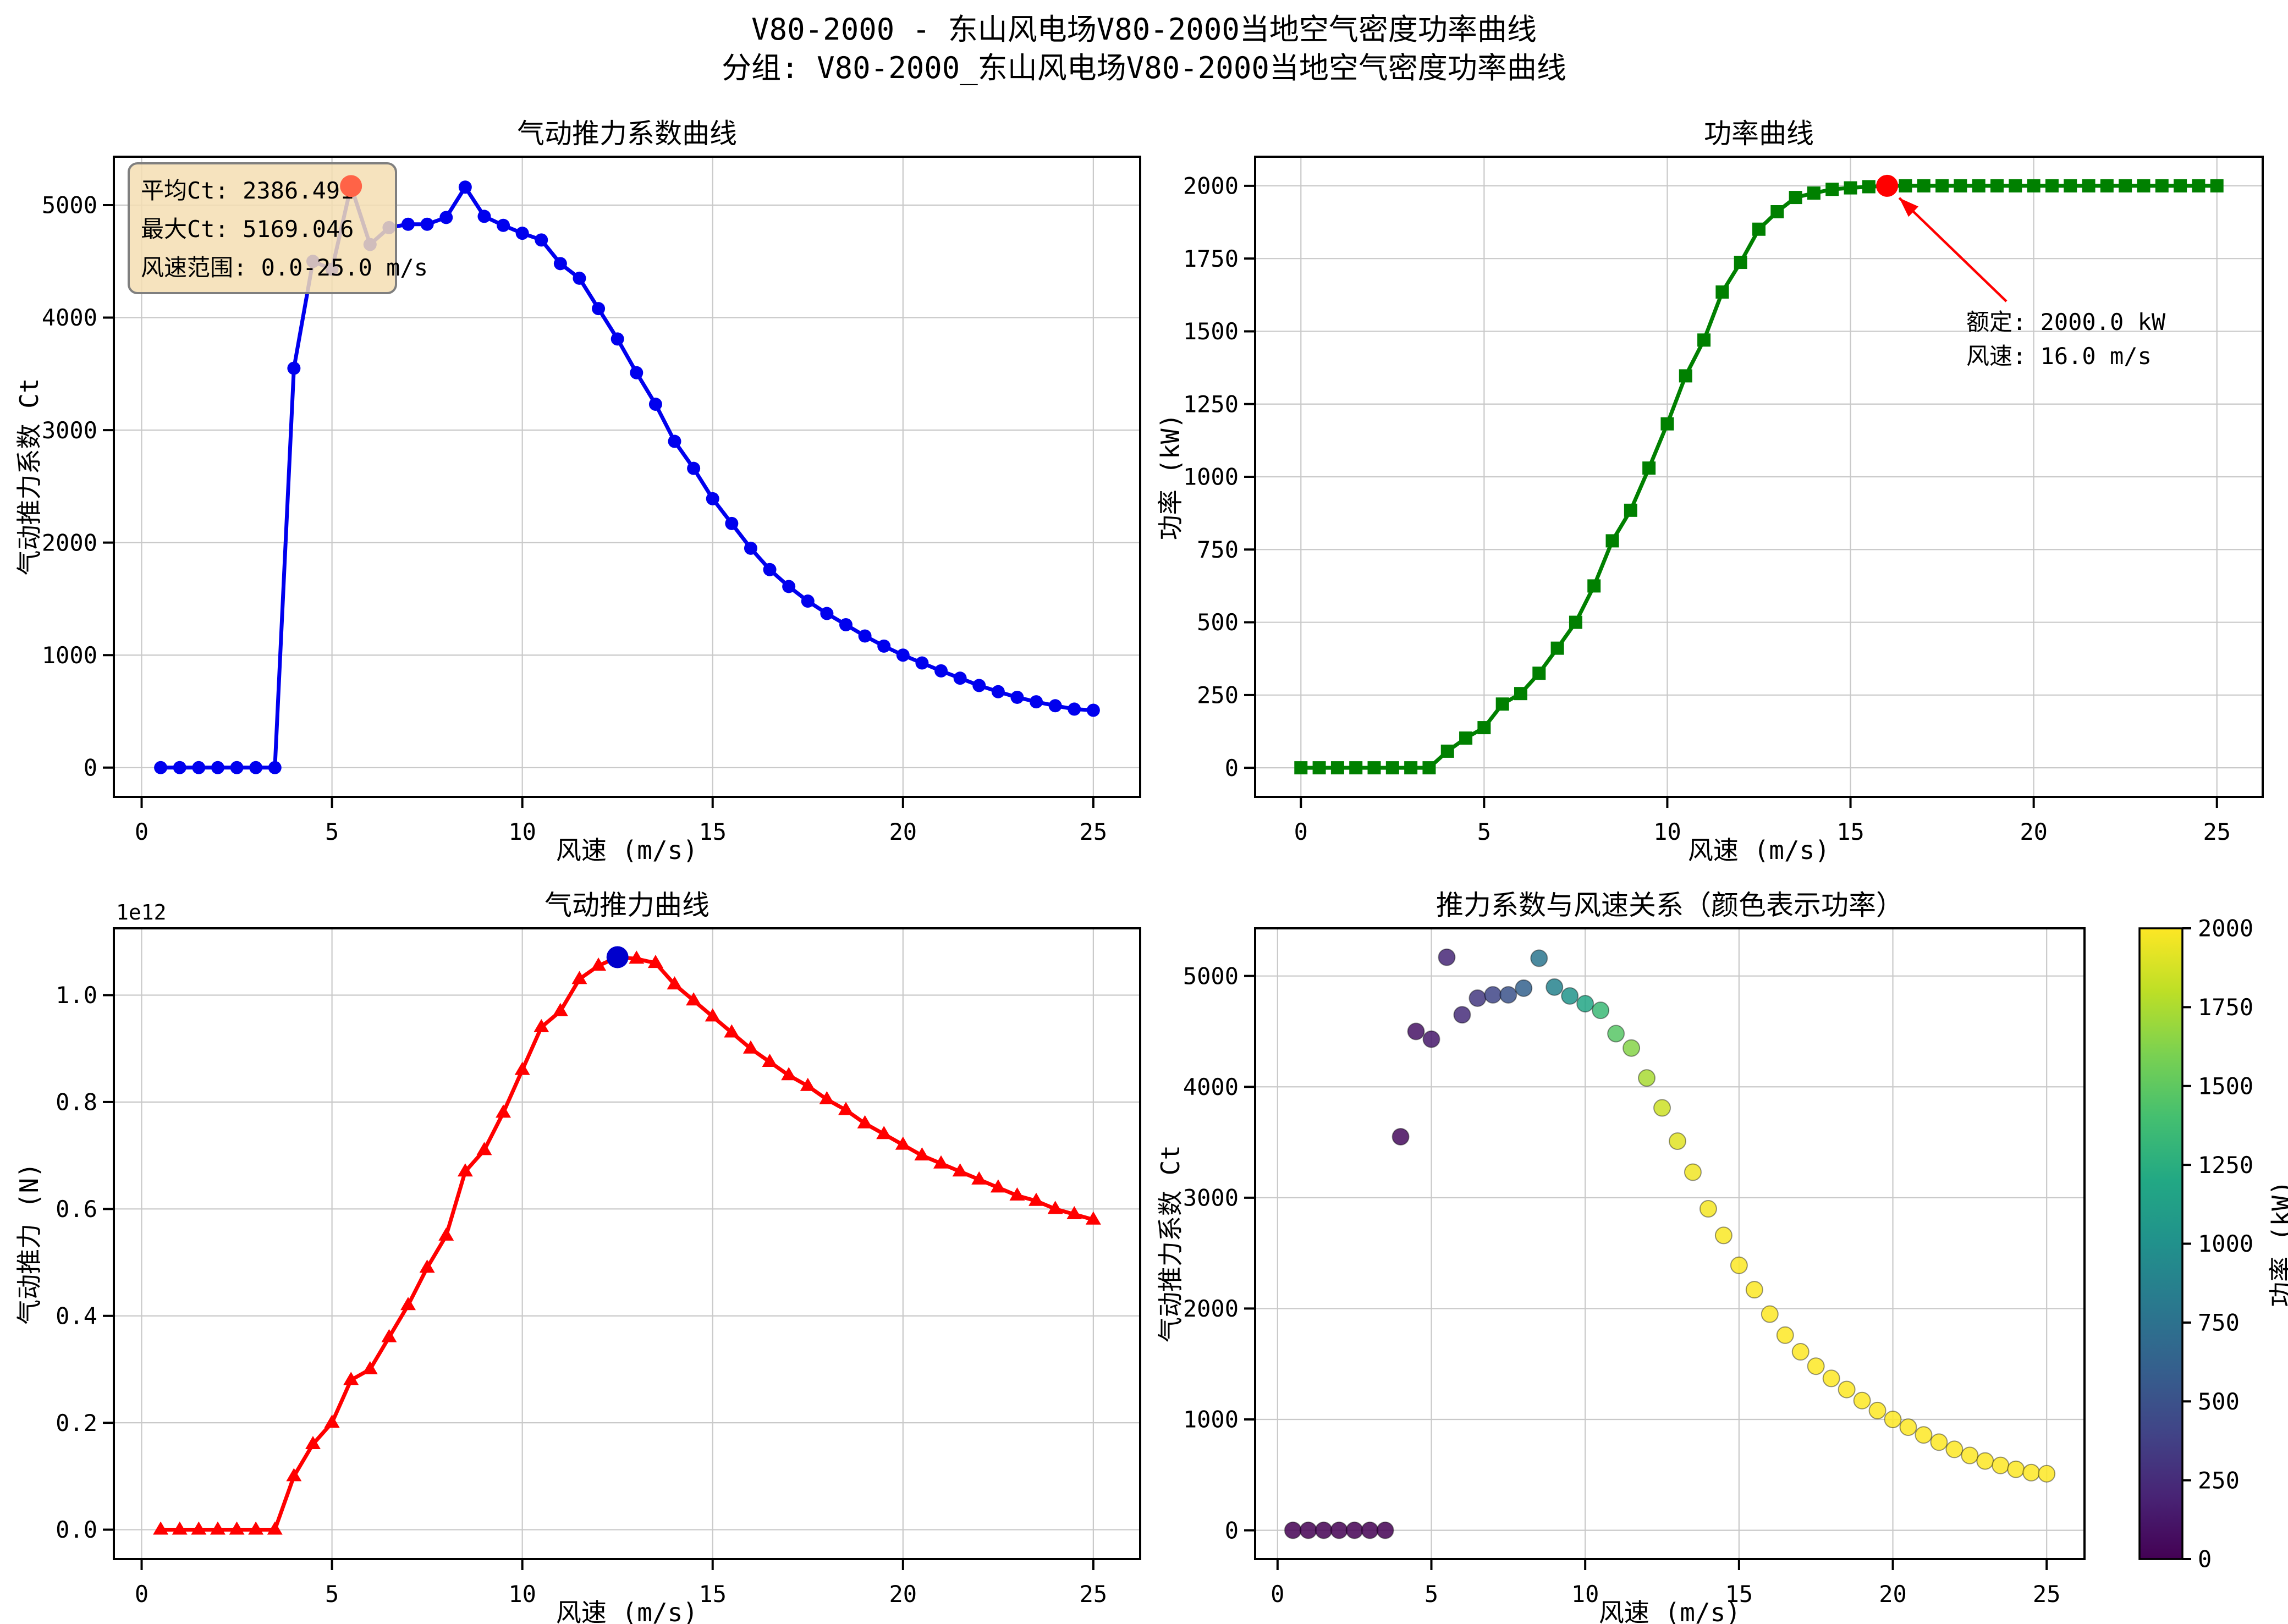  What do you see at coordinates (2225, 1165) in the screenshot?
I see `colorbar-tick-label: 1250` at bounding box center [2225, 1165].